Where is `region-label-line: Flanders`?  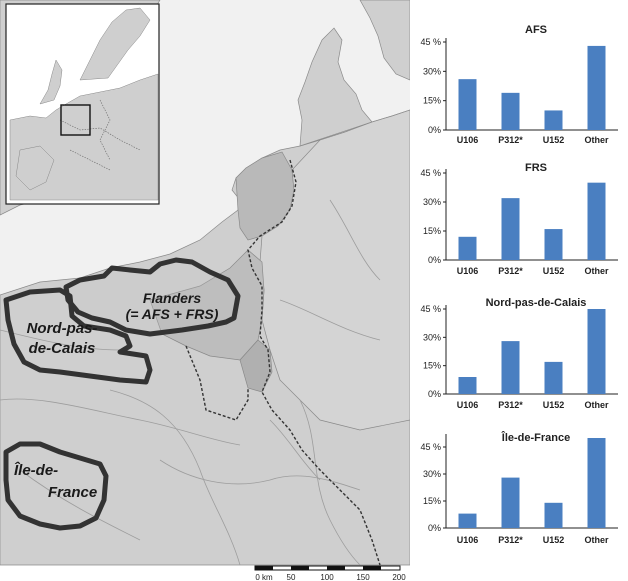
region-label-line: Flanders is located at coordinates (172, 298).